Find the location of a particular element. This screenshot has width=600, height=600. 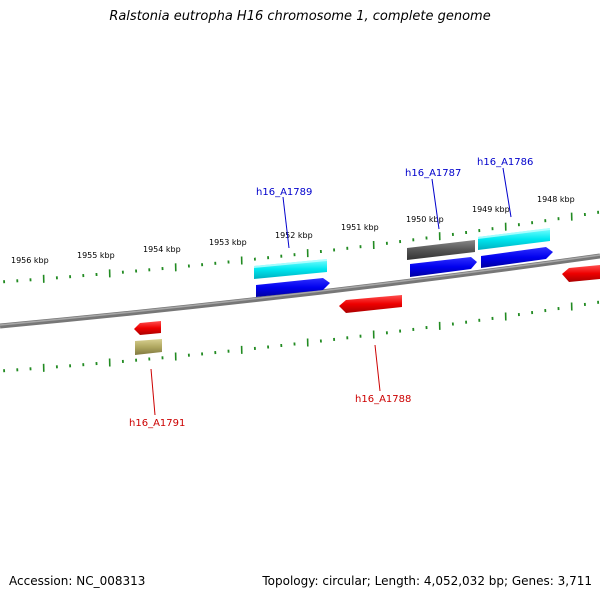

scale-label-1950: 1950 kbp is located at coordinates (425, 219).